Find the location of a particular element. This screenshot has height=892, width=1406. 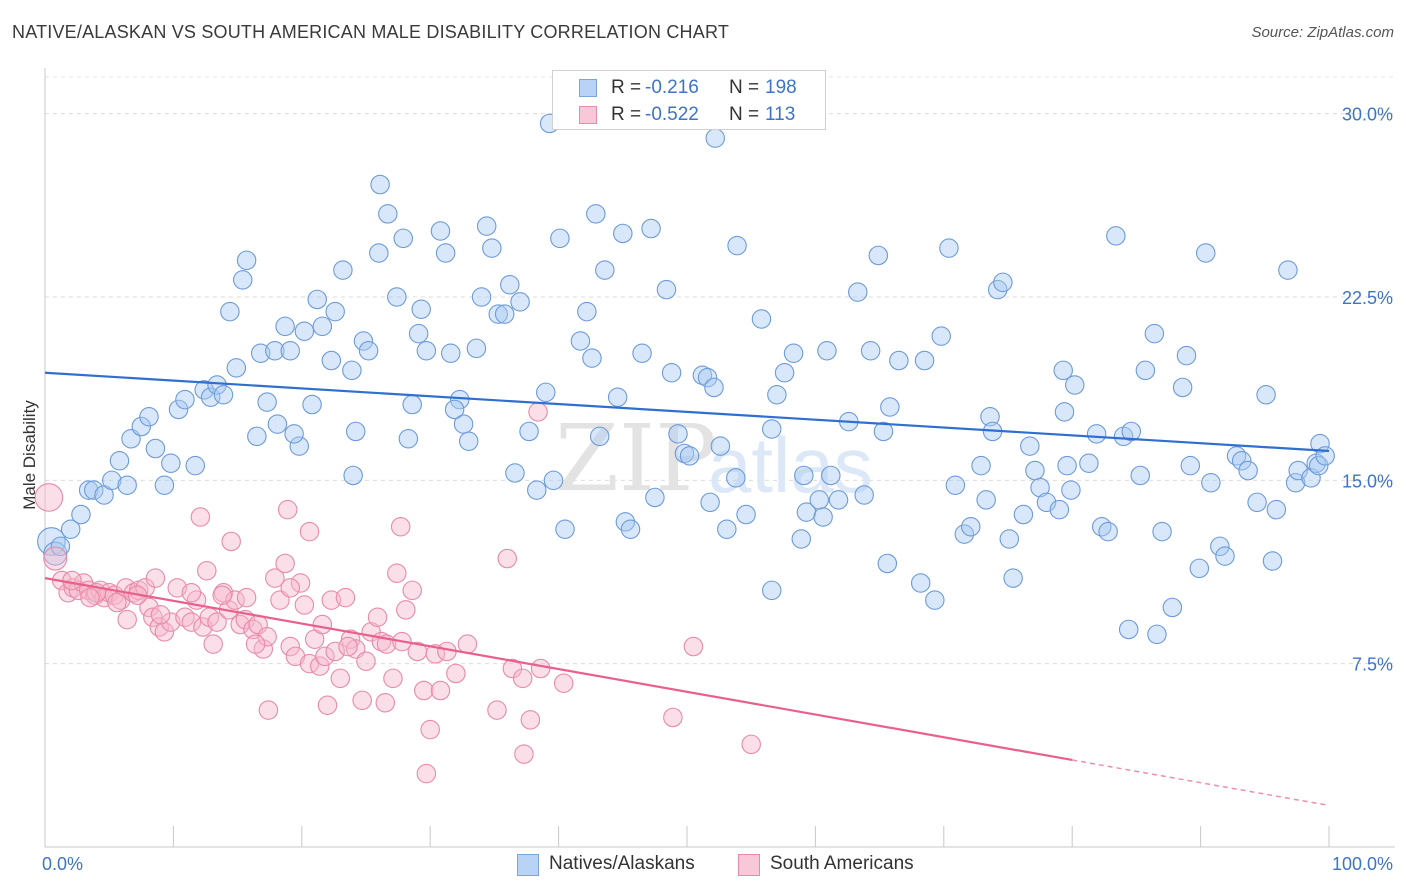

y-tick-label: 22.5% is located at coordinates (1367, 298).